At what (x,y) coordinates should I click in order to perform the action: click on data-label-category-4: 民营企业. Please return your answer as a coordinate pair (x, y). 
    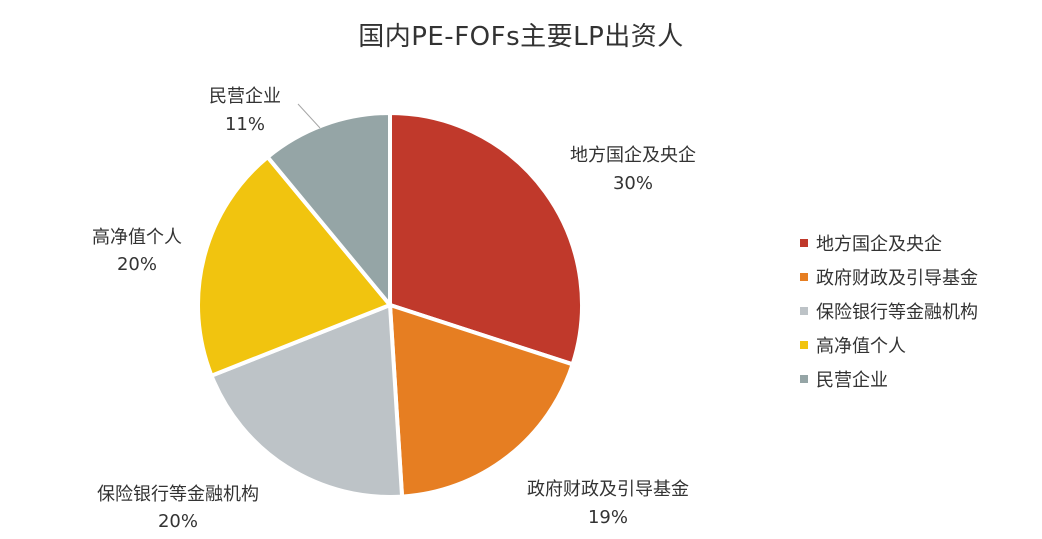
    Looking at the image, I should click on (245, 96).